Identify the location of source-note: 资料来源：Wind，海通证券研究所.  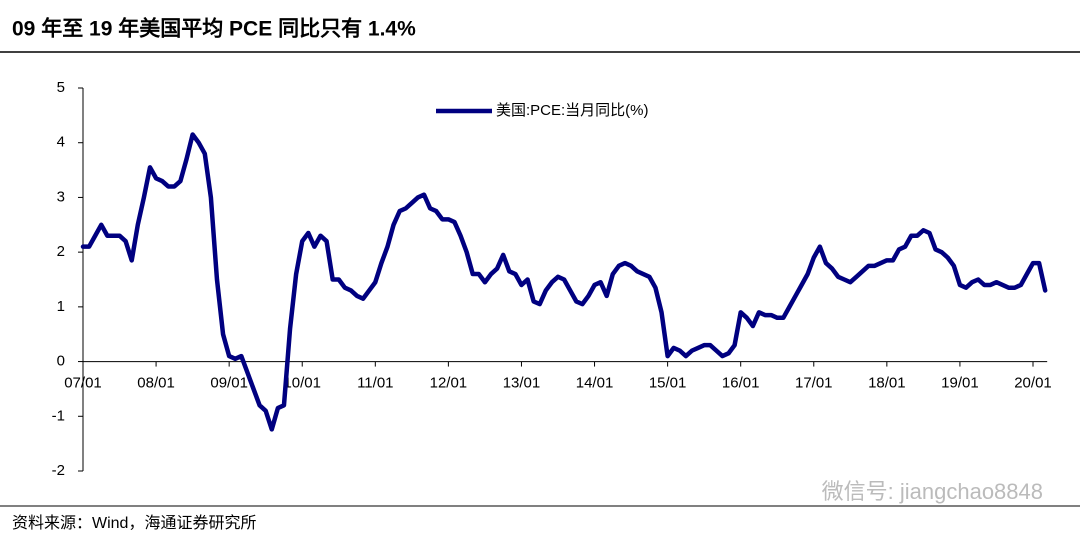
(134, 523).